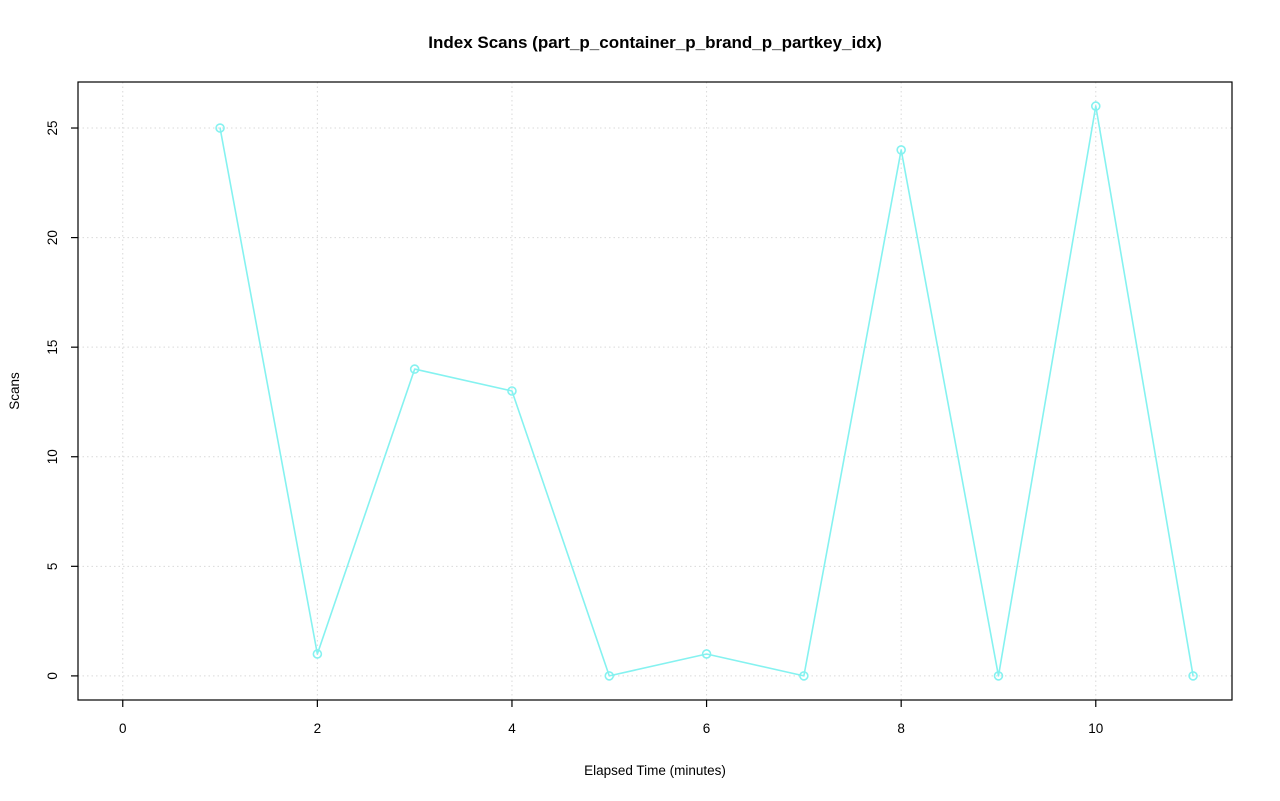  What do you see at coordinates (655, 770) in the screenshot?
I see `x-axis-label: Elapsed Time (minutes)` at bounding box center [655, 770].